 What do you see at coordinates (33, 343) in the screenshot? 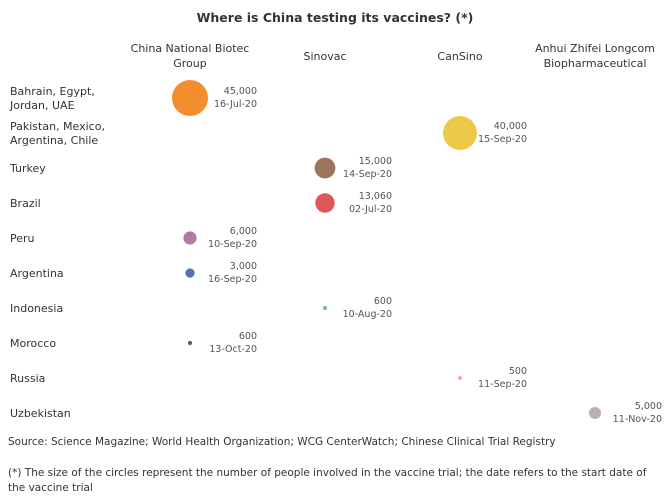
I see `row-label: Morocco` at bounding box center [33, 343].